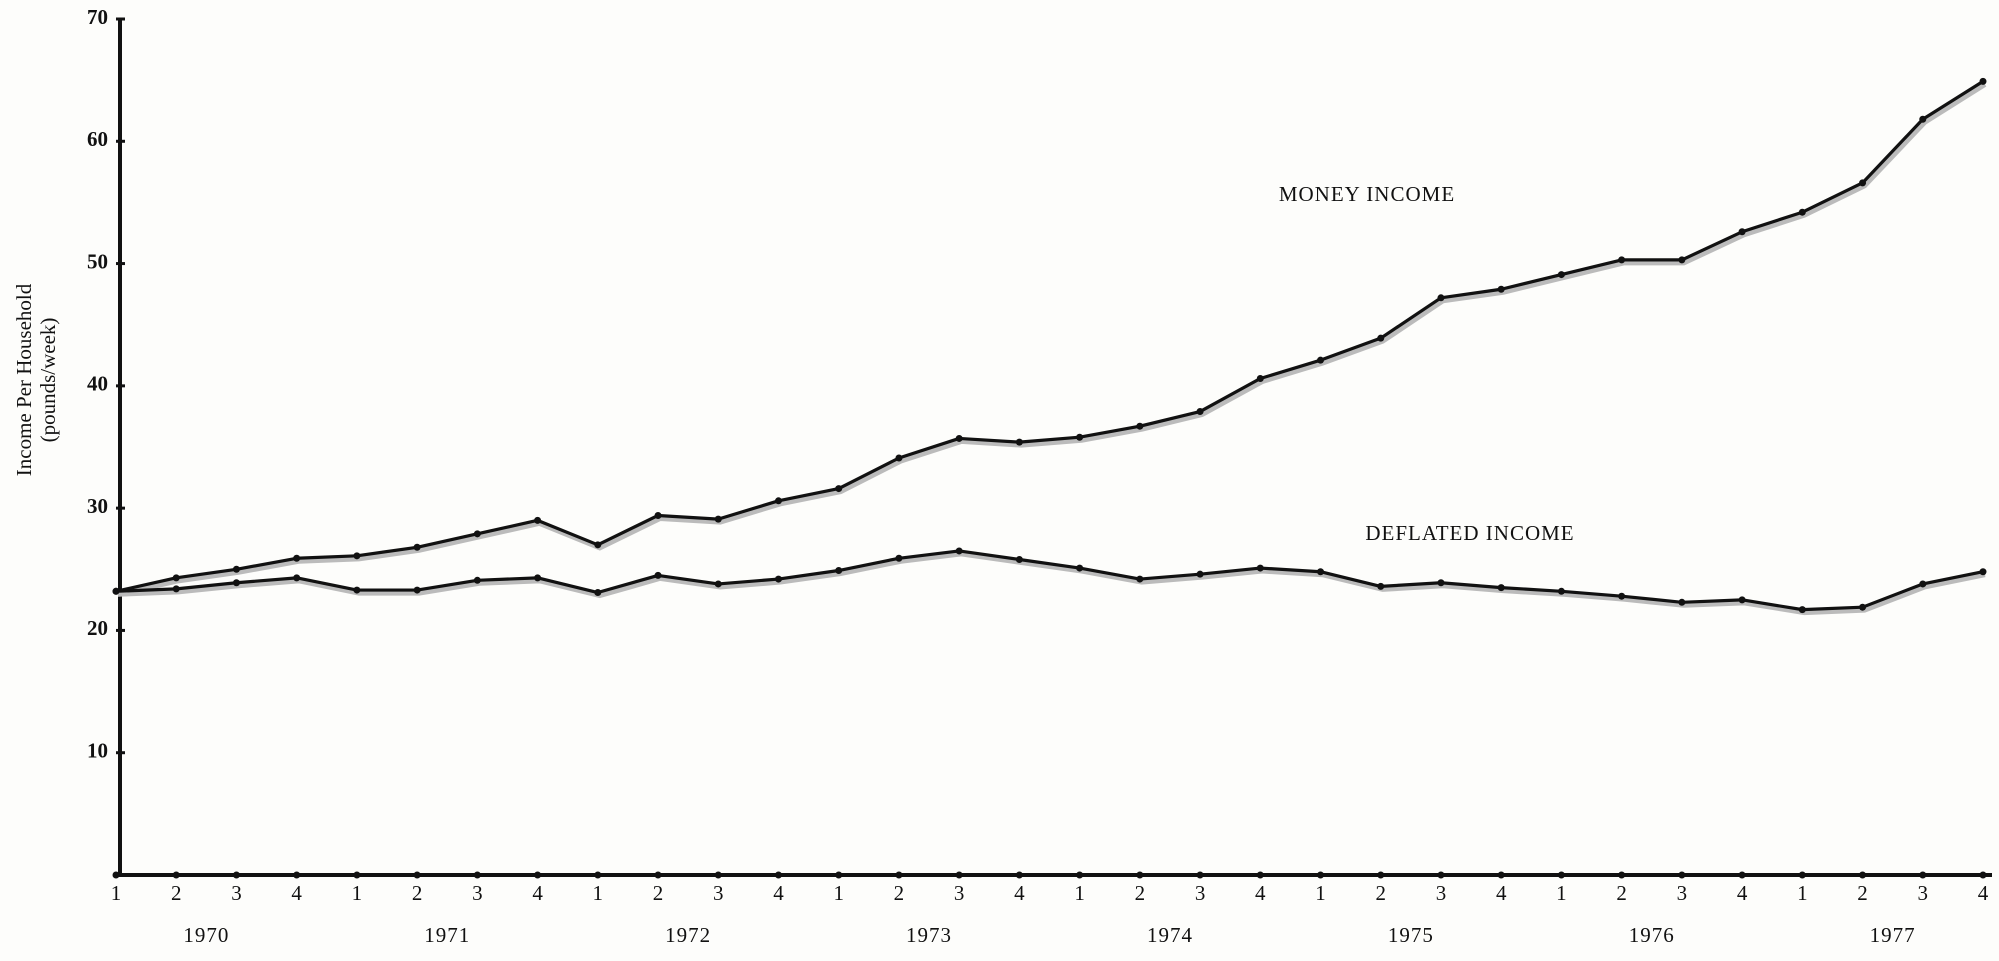 The image size is (1999, 961). I want to click on y-tick-label: 10, so click(97, 751).